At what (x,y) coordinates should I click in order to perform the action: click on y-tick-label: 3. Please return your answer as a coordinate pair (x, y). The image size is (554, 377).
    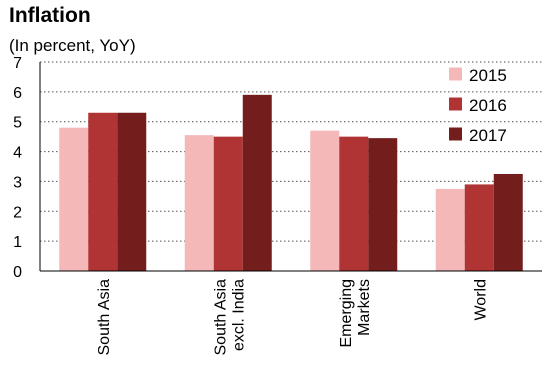
    Looking at the image, I should click on (17, 182).